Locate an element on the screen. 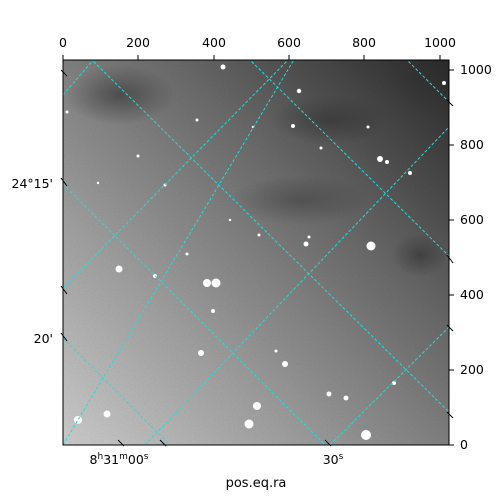 This screenshot has height=500, width=500. right-tick-label: 600 is located at coordinates (472, 219).